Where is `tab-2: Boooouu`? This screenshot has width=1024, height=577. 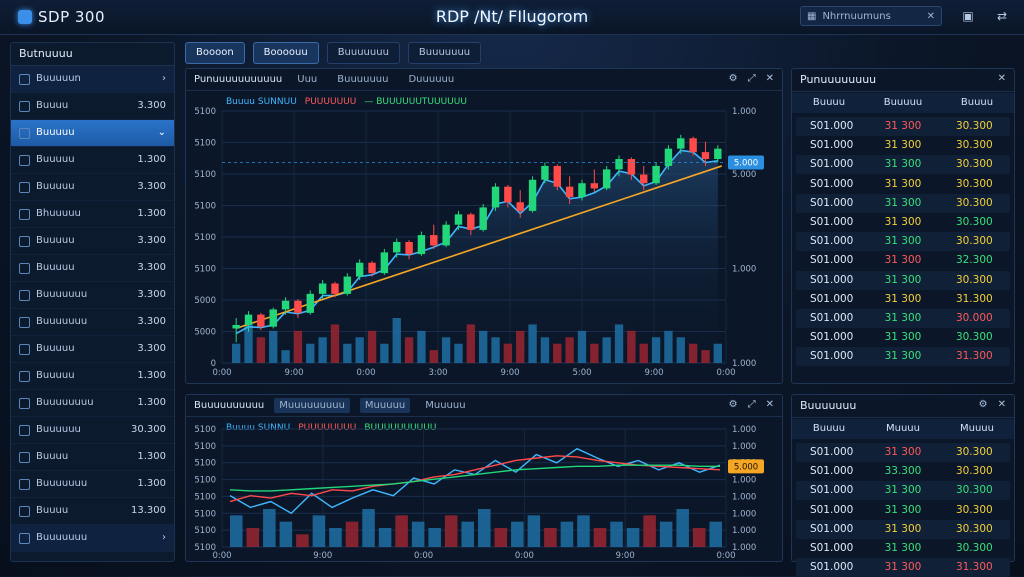
tab-2: Boooouu is located at coordinates (285, 53).